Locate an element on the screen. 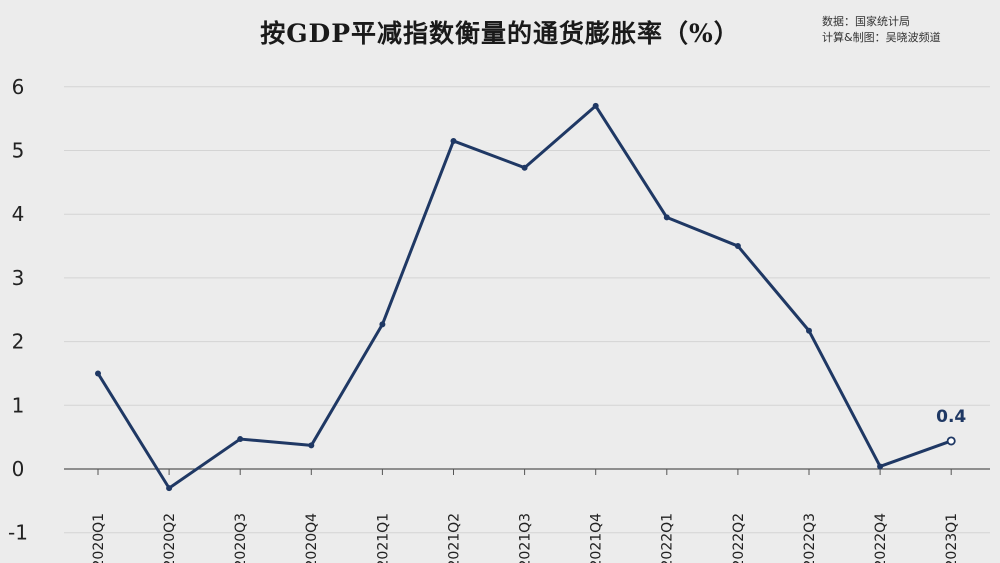  x-tick-label: 2021Q3 is located at coordinates (526, 538).